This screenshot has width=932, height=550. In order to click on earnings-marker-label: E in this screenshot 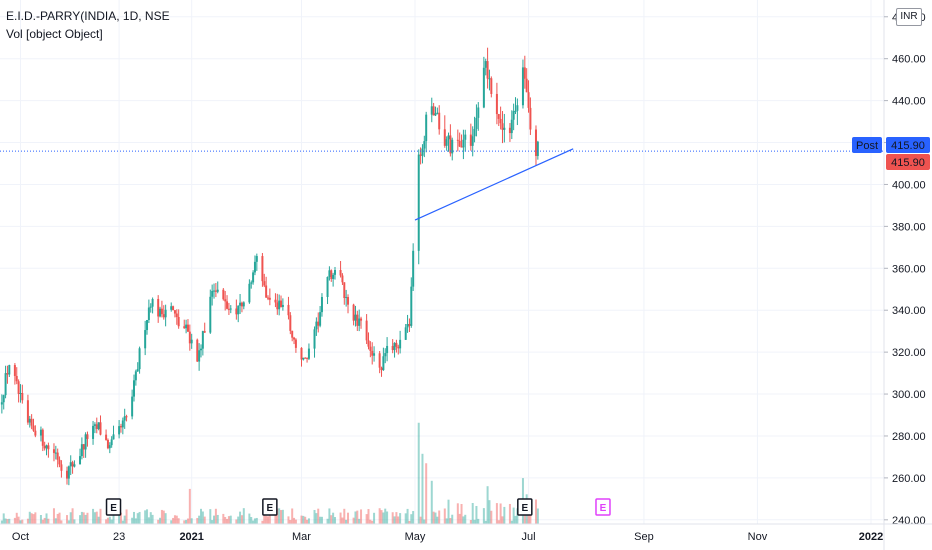, I will do `click(524, 508)`.